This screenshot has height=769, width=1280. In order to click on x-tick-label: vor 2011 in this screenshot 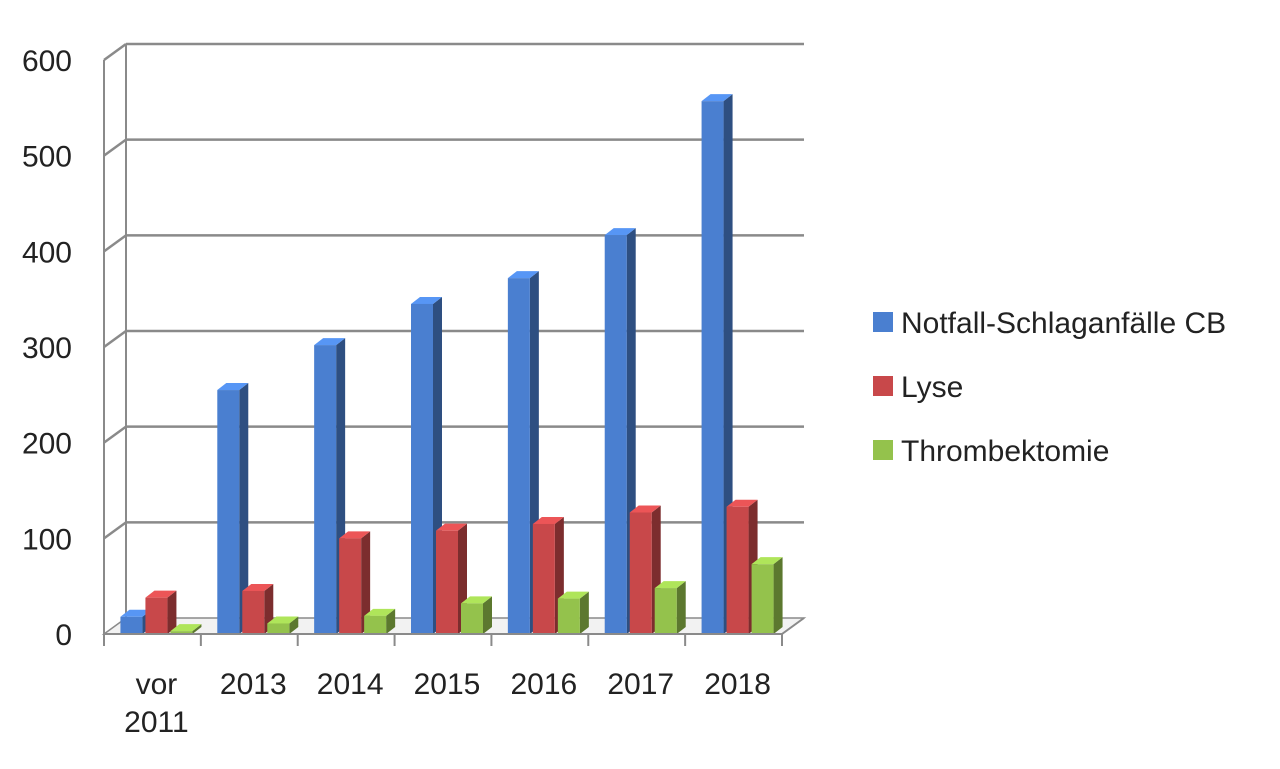, I will do `click(156, 703)`.